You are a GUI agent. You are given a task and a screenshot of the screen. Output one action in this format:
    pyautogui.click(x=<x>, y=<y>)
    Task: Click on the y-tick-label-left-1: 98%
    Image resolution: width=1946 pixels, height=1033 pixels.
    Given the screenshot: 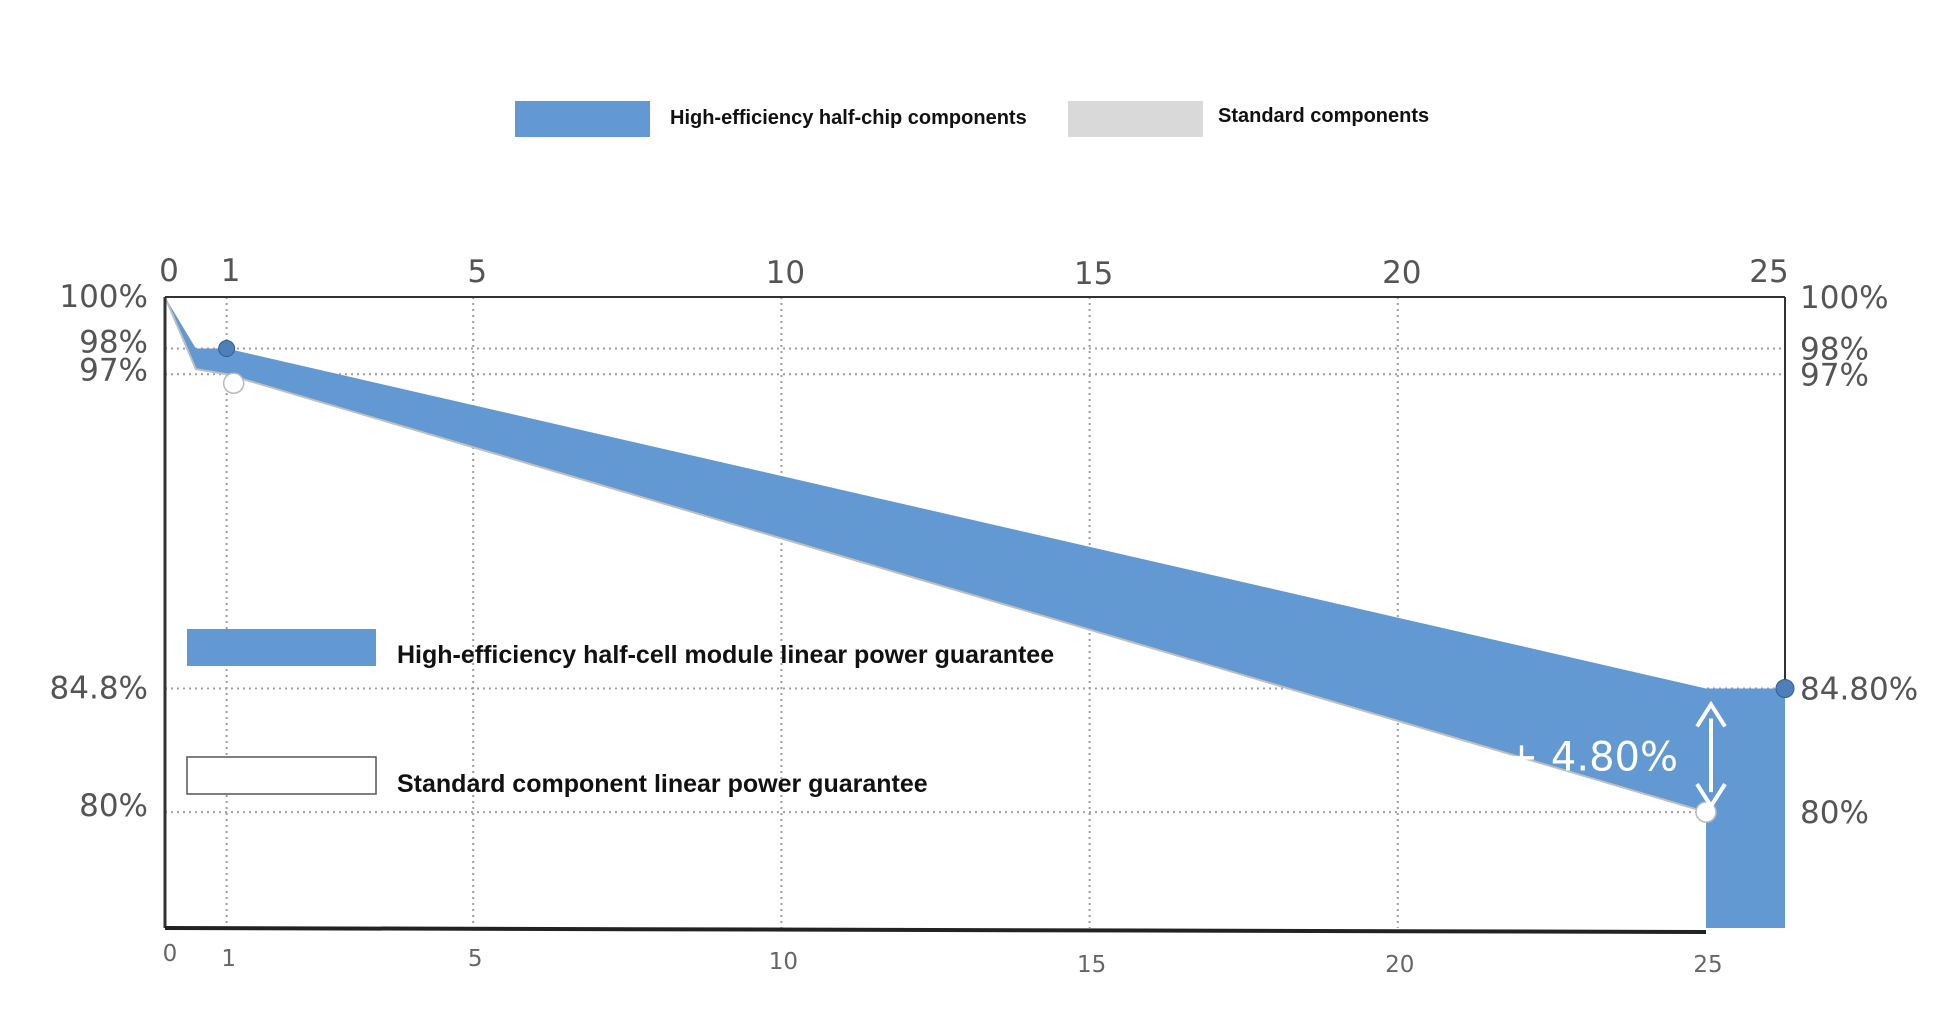 What is the action you would take?
    pyautogui.click(x=113, y=343)
    